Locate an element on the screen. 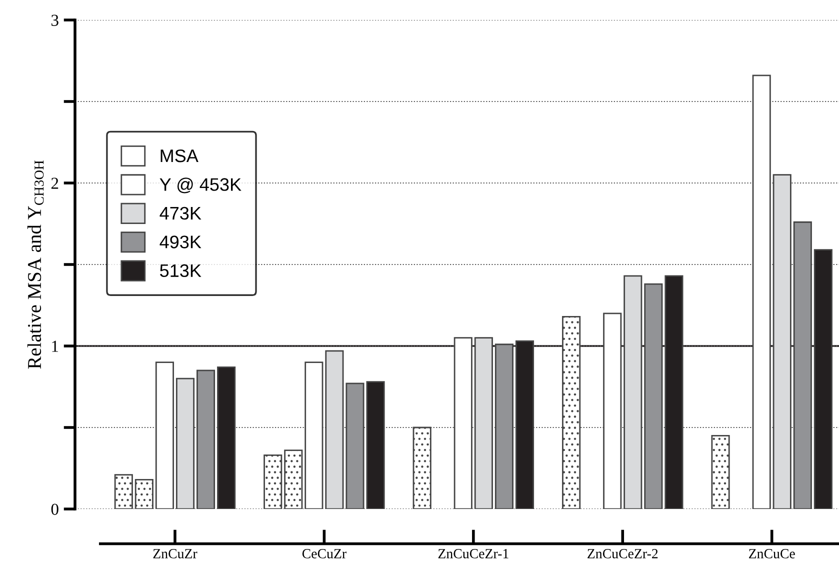  y-tick-label: 2 is located at coordinates (54, 183).